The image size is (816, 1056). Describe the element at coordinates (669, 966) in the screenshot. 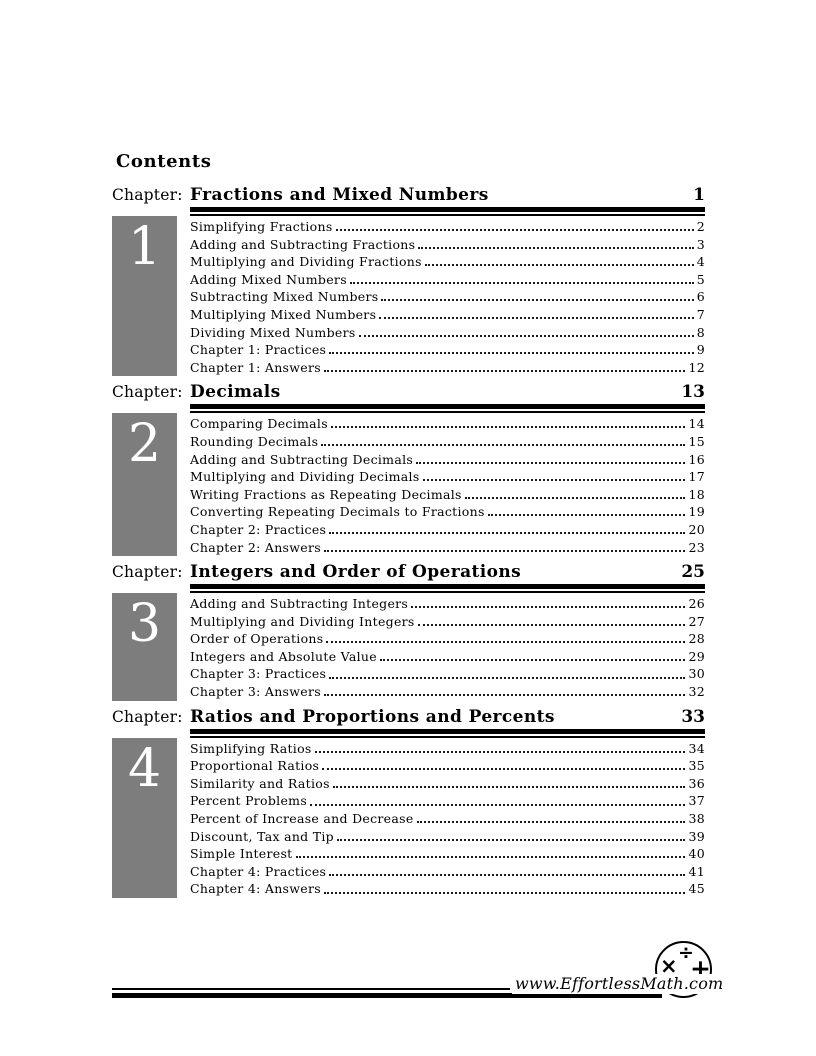

I see `multiply-icon: ×` at that location.